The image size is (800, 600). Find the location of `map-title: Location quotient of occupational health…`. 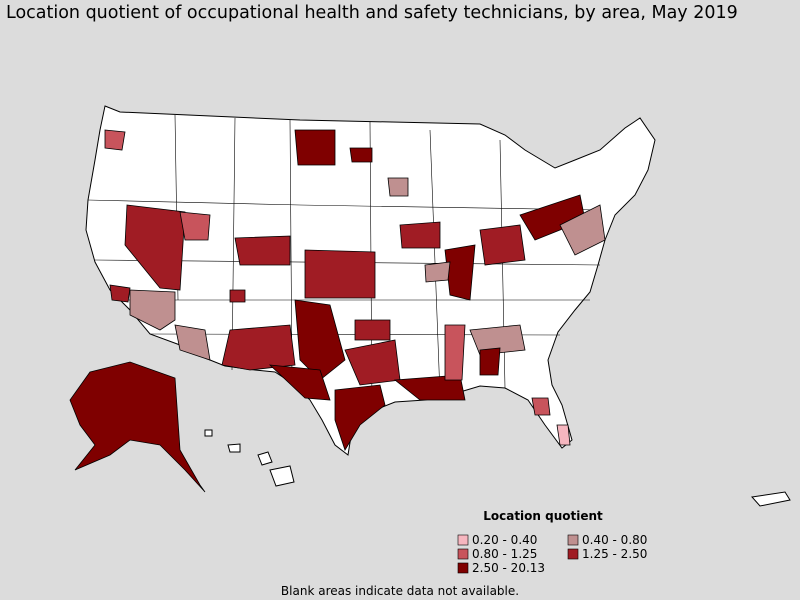

map-title: Location quotient of occupational health… is located at coordinates (372, 13).